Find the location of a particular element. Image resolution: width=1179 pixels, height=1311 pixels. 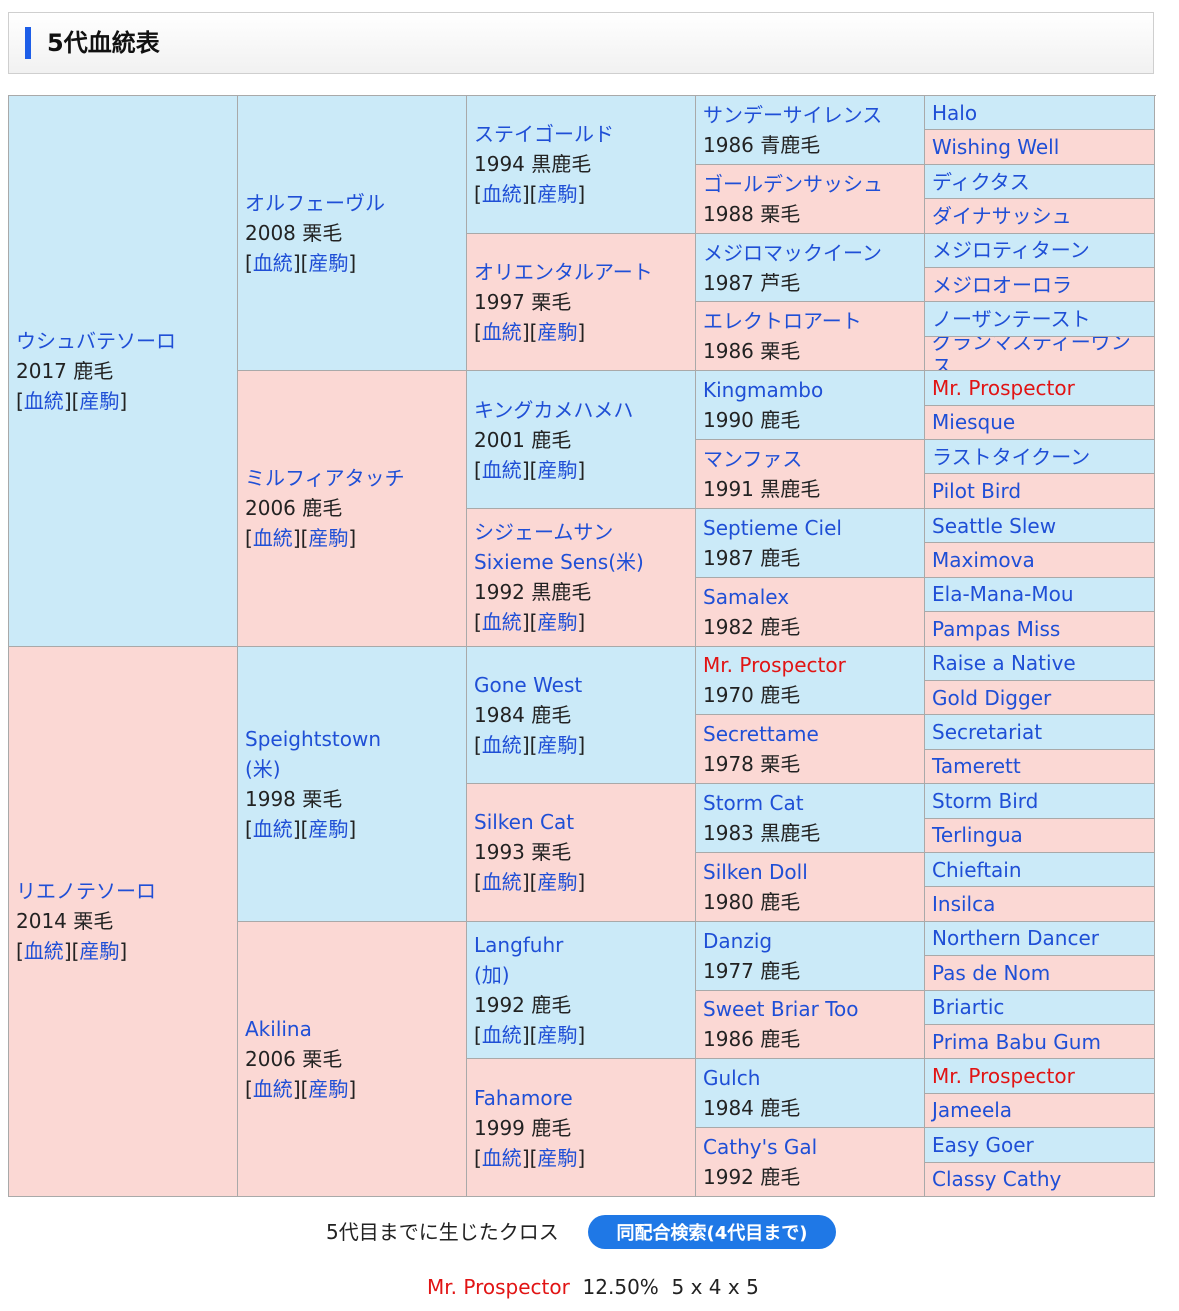

pedigree-cell-gen2: オルフェーヴル 2008 栗毛 [血統][産駒] is located at coordinates (352, 234).